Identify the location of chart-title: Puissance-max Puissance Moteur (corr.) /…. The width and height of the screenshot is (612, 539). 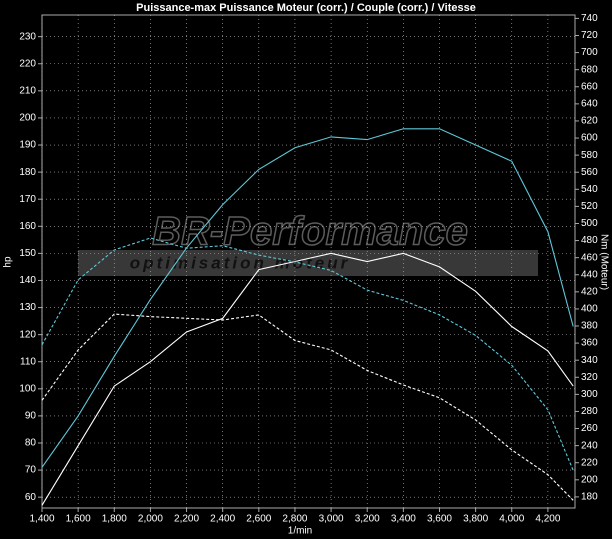
(306, 8).